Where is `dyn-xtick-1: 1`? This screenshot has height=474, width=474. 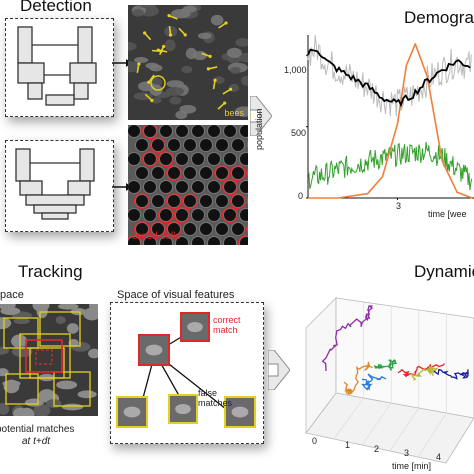 dyn-xtick-1: 1 is located at coordinates (348, 445).